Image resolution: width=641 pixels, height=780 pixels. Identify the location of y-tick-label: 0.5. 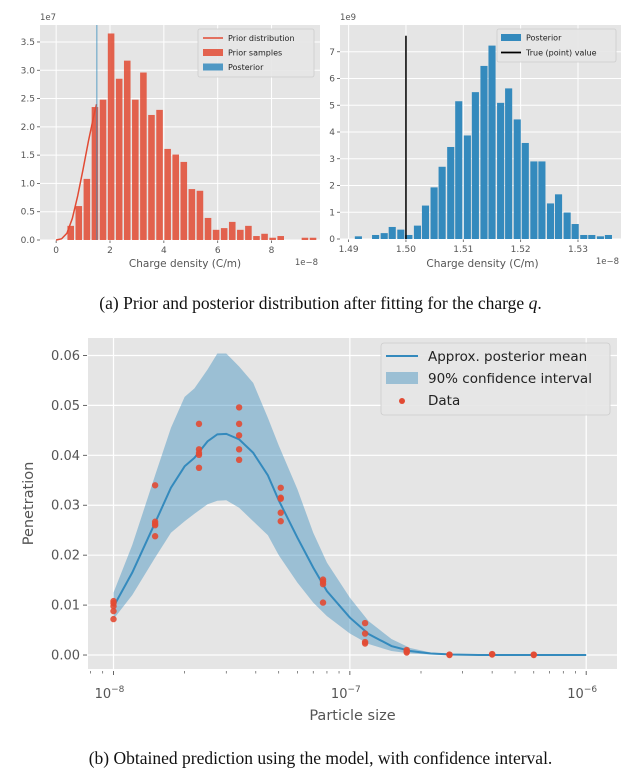
(28, 213).